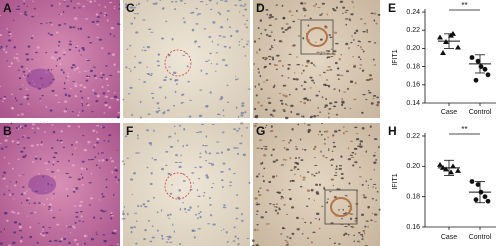 This screenshot has width=500, height=246. I want to click on y-axis-label: IFIT1, so click(395, 57).